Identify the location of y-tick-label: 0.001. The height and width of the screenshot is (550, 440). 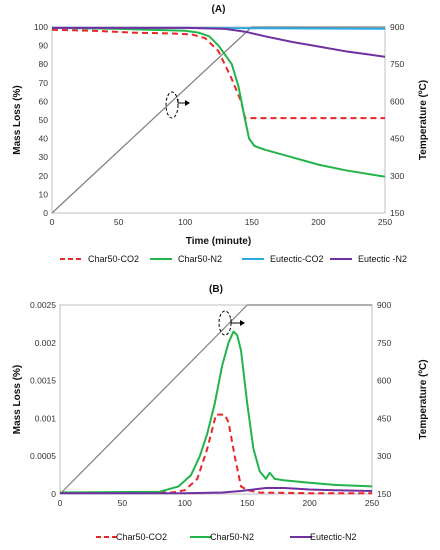
(46, 418).